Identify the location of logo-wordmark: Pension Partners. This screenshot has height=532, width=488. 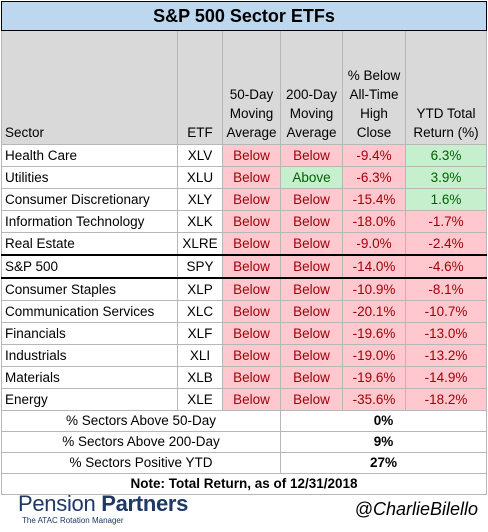
(103, 504).